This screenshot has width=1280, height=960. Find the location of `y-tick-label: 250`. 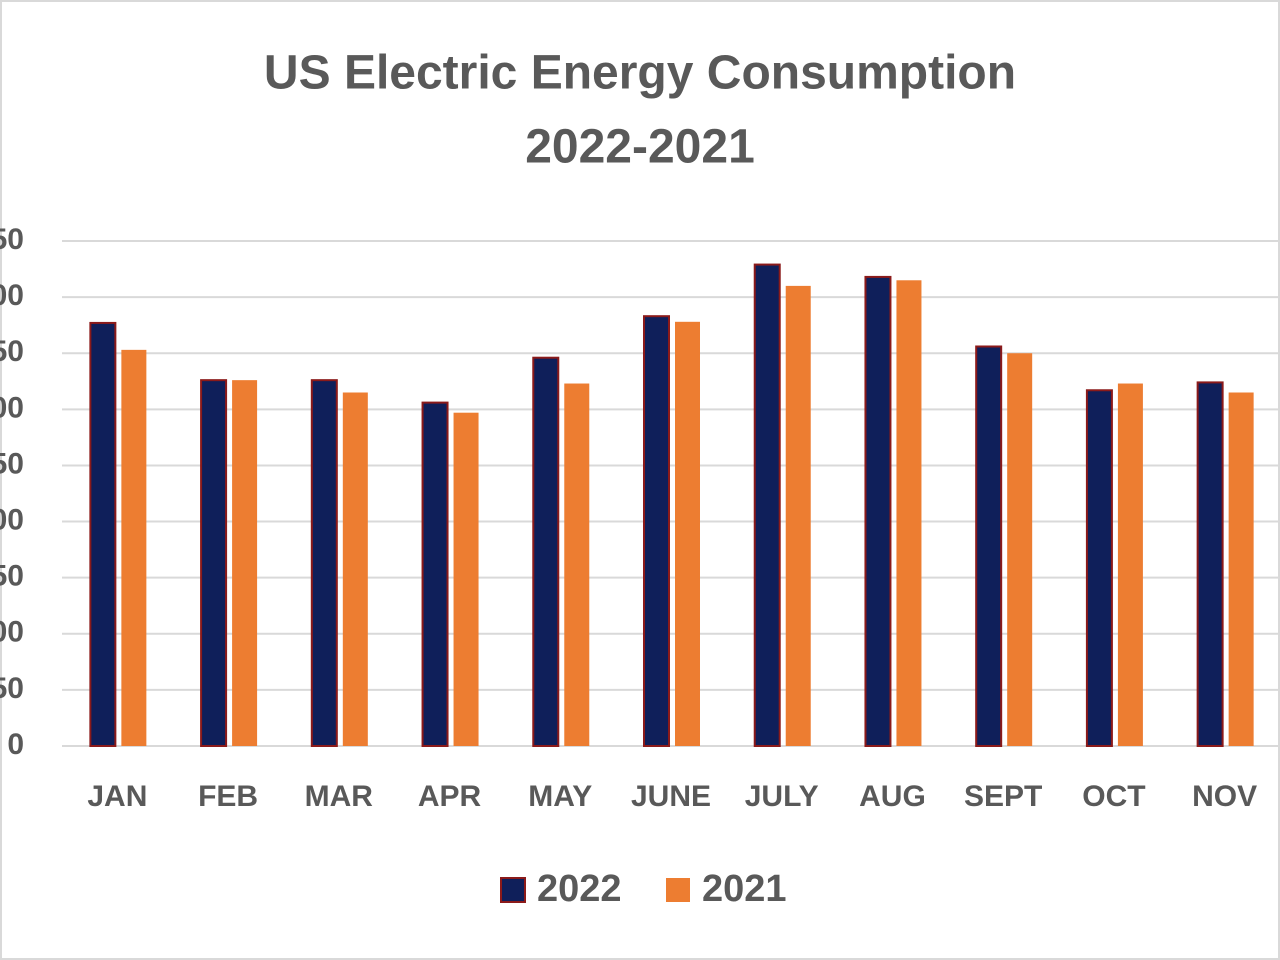

y-tick-label: 250 is located at coordinates (12, 463).